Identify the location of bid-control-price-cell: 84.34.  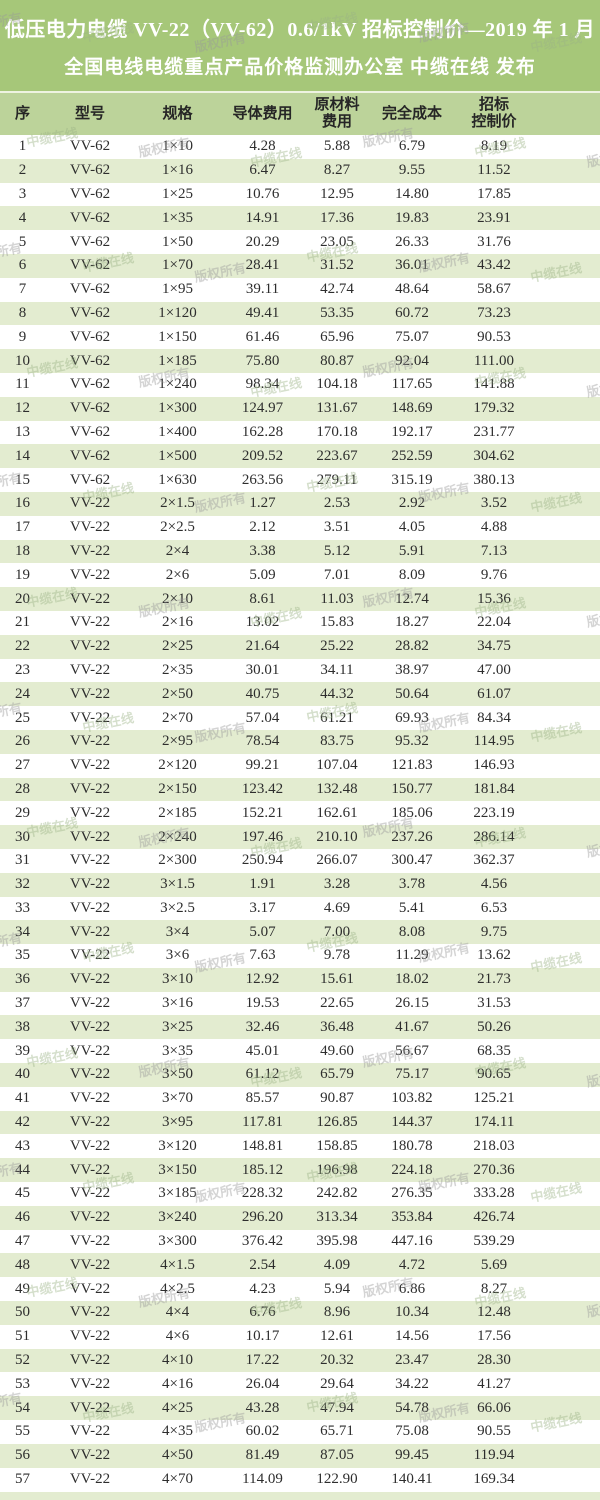
(494, 717).